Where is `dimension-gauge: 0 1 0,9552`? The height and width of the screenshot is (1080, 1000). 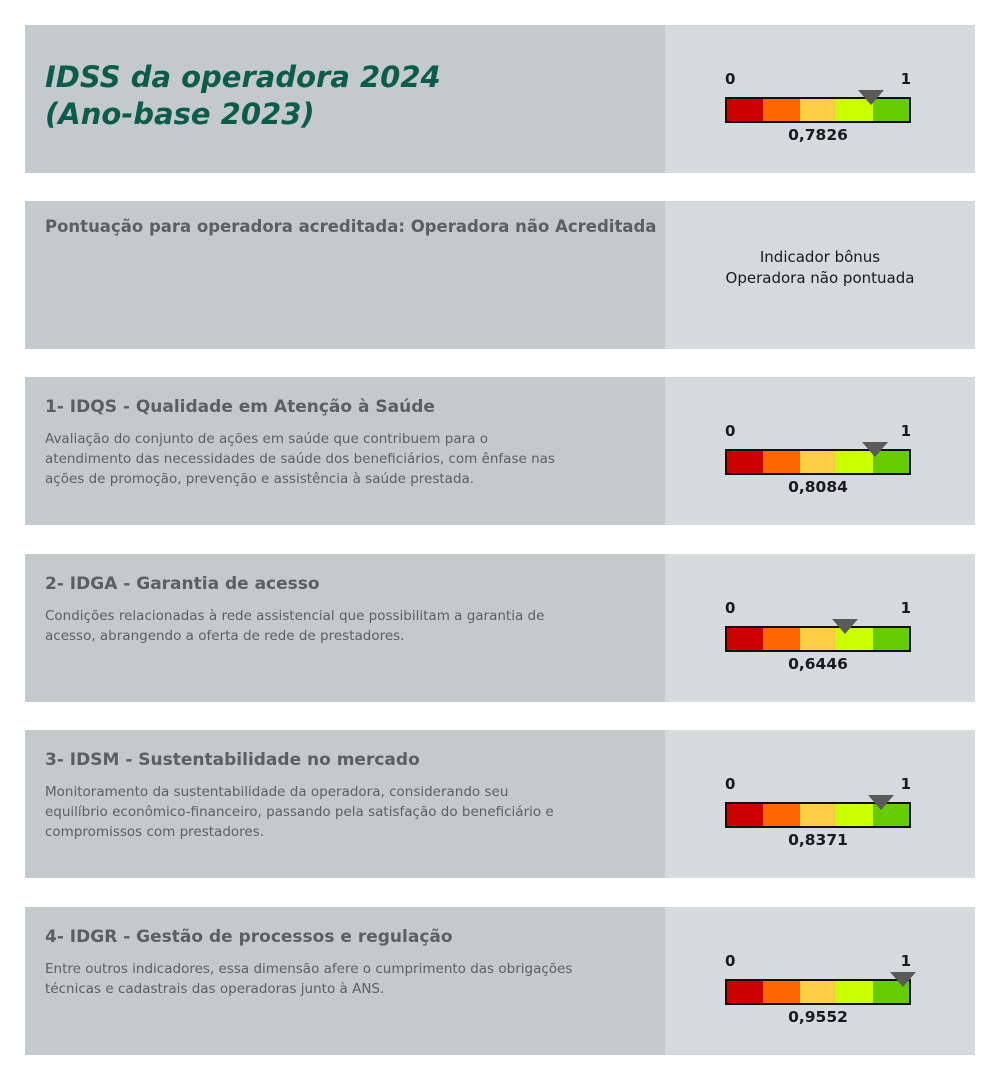 dimension-gauge: 0 1 0,9552 is located at coordinates (820, 992).